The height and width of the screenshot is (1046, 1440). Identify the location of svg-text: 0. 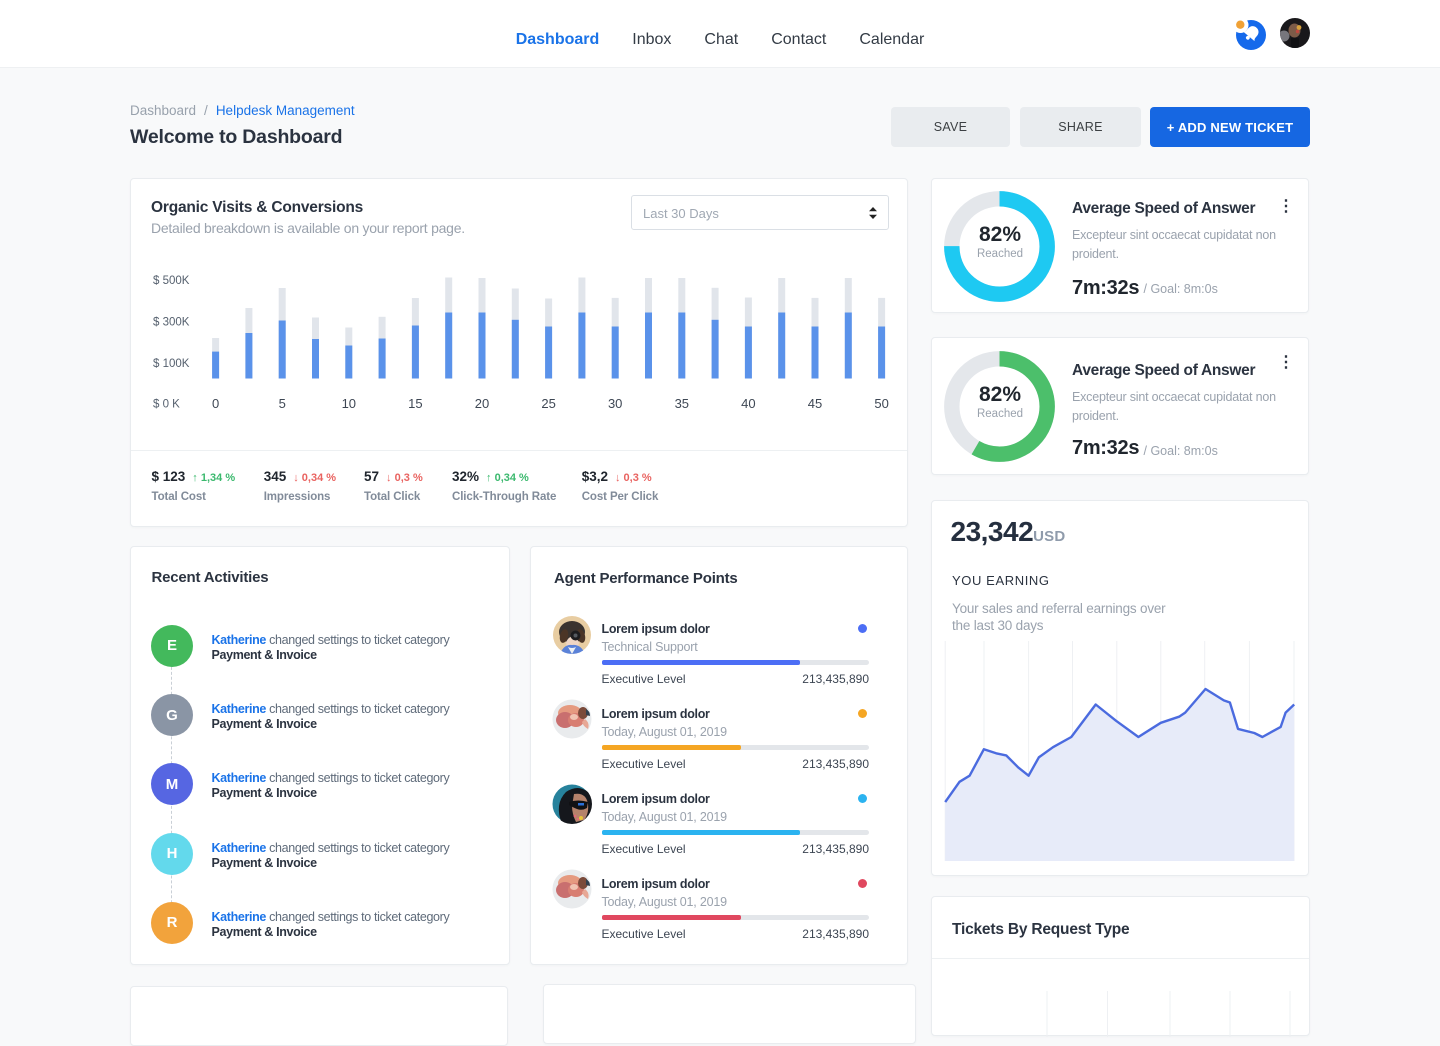
(215, 403).